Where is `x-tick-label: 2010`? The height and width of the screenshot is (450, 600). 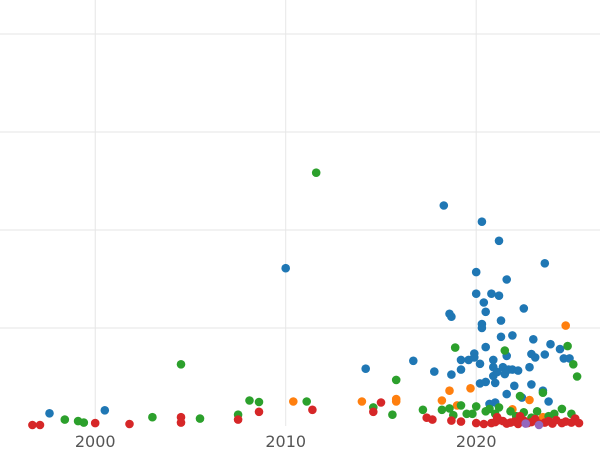
x-tick-label: 2010 is located at coordinates (285, 441).